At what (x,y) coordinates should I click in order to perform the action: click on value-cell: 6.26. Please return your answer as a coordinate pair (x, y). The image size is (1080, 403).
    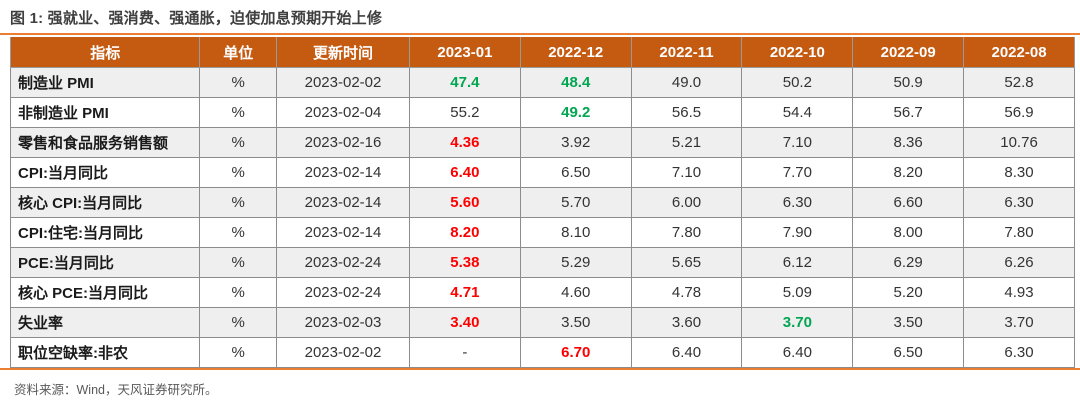
    Looking at the image, I should click on (1019, 262).